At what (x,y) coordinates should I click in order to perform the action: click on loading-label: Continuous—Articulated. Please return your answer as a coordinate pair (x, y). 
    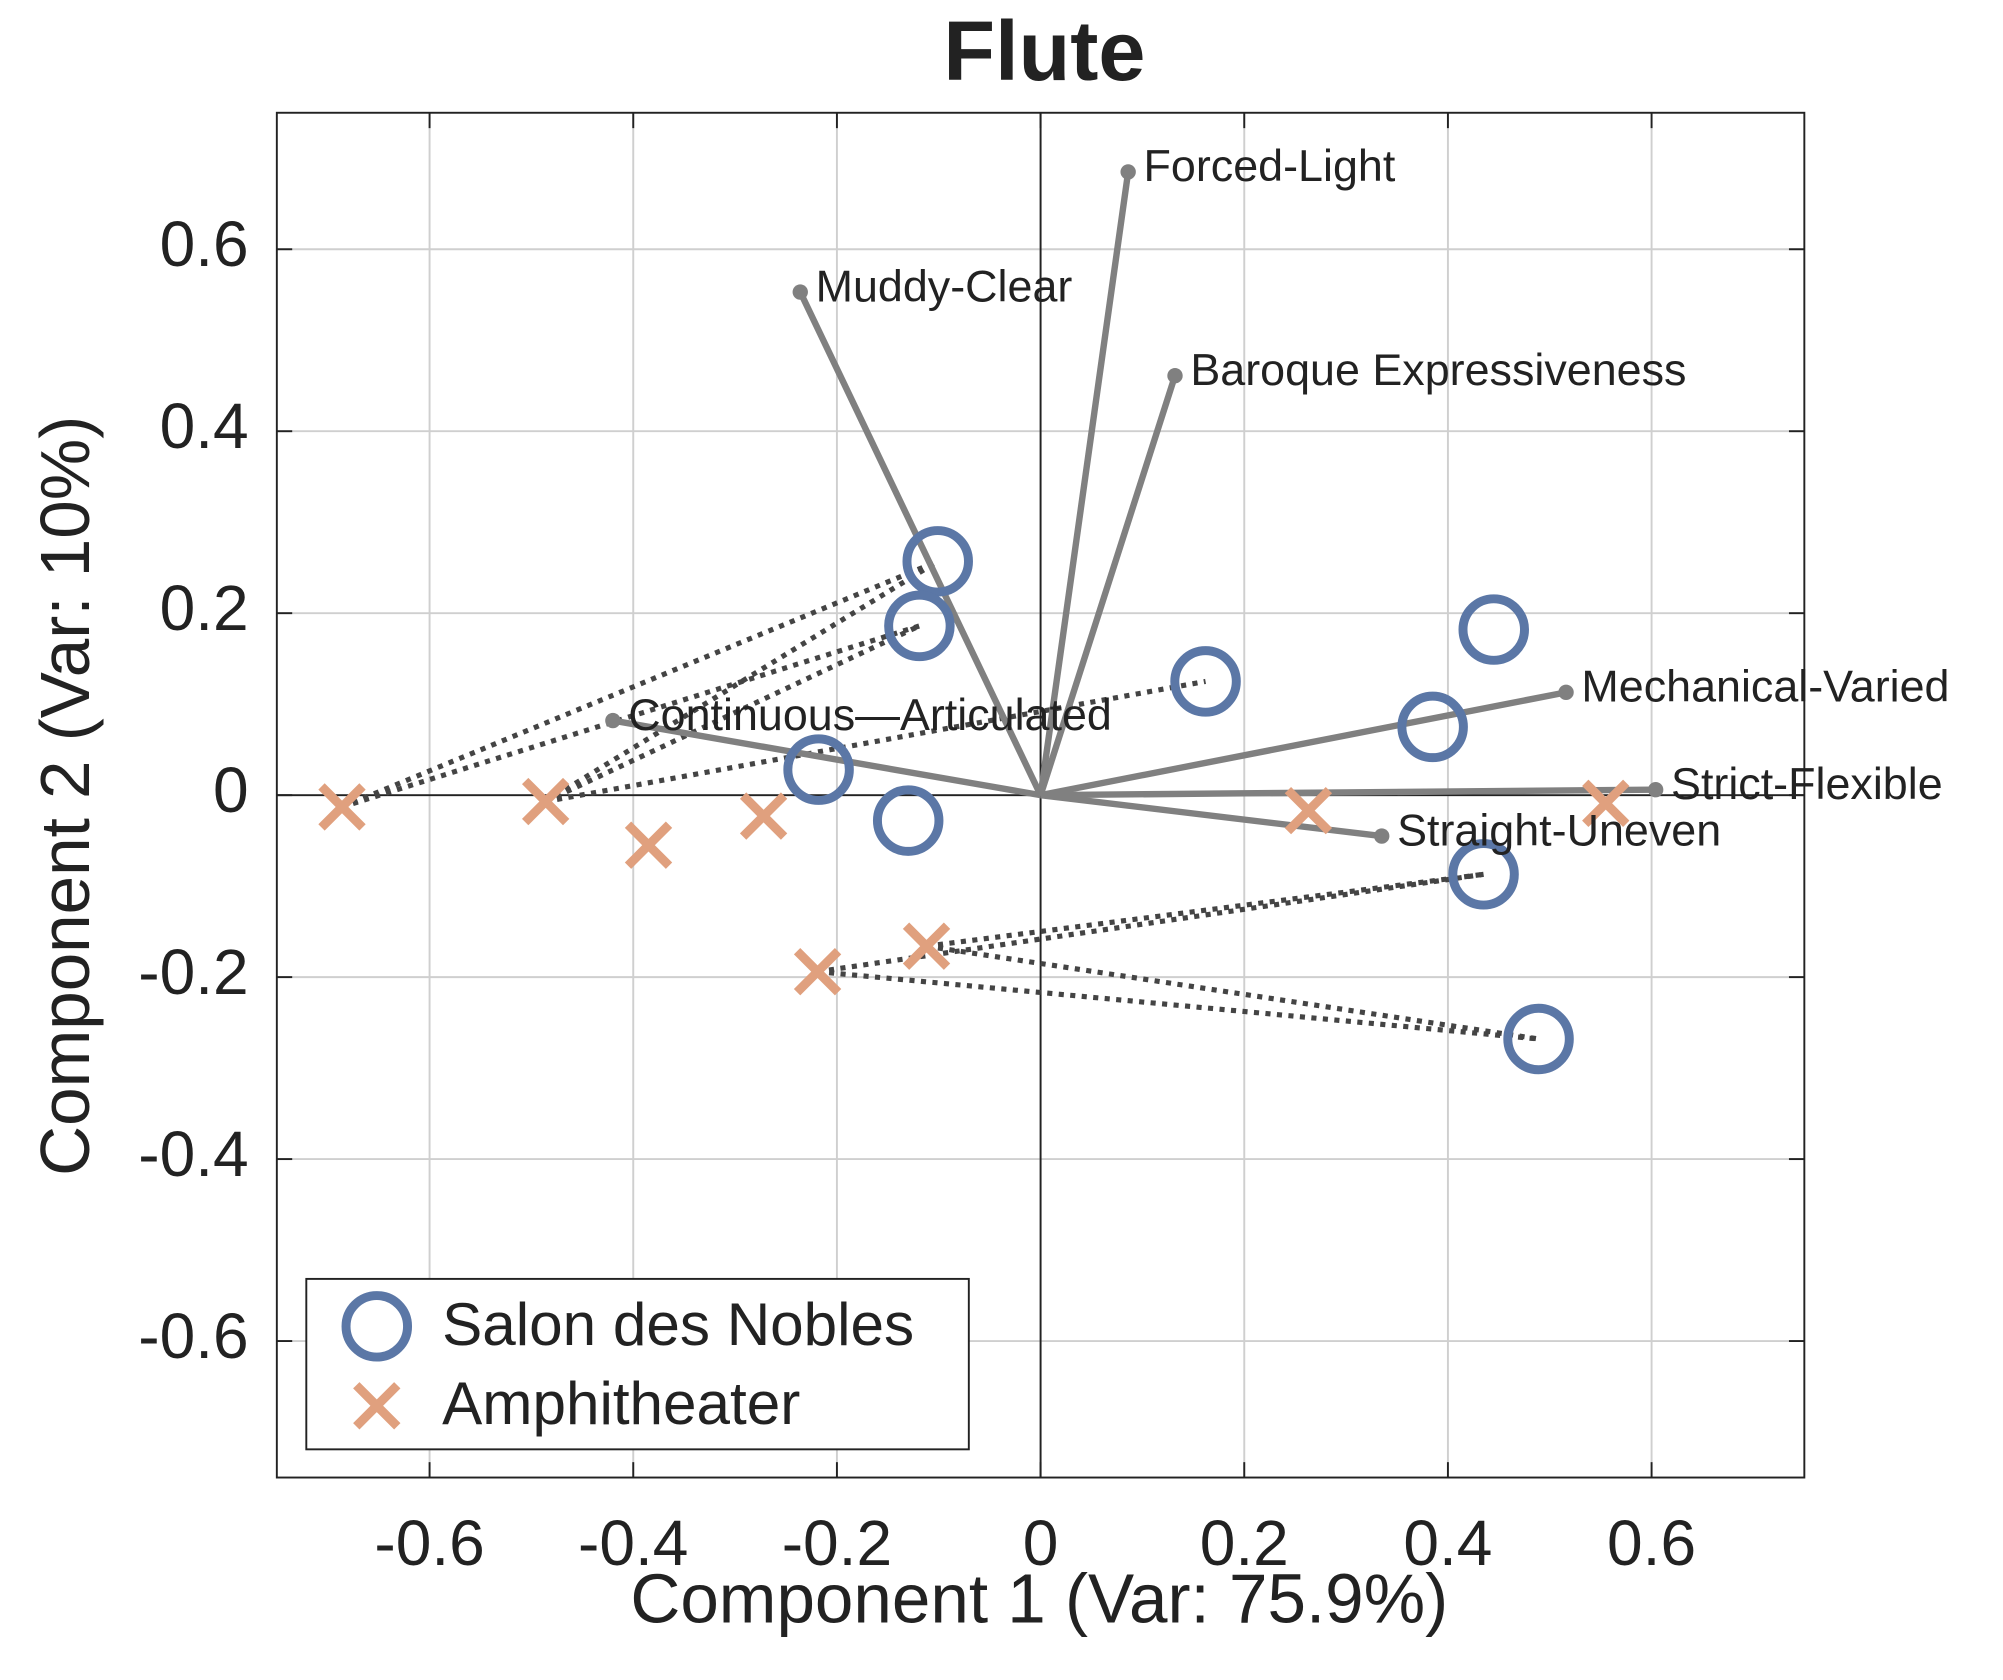
    Looking at the image, I should click on (870, 714).